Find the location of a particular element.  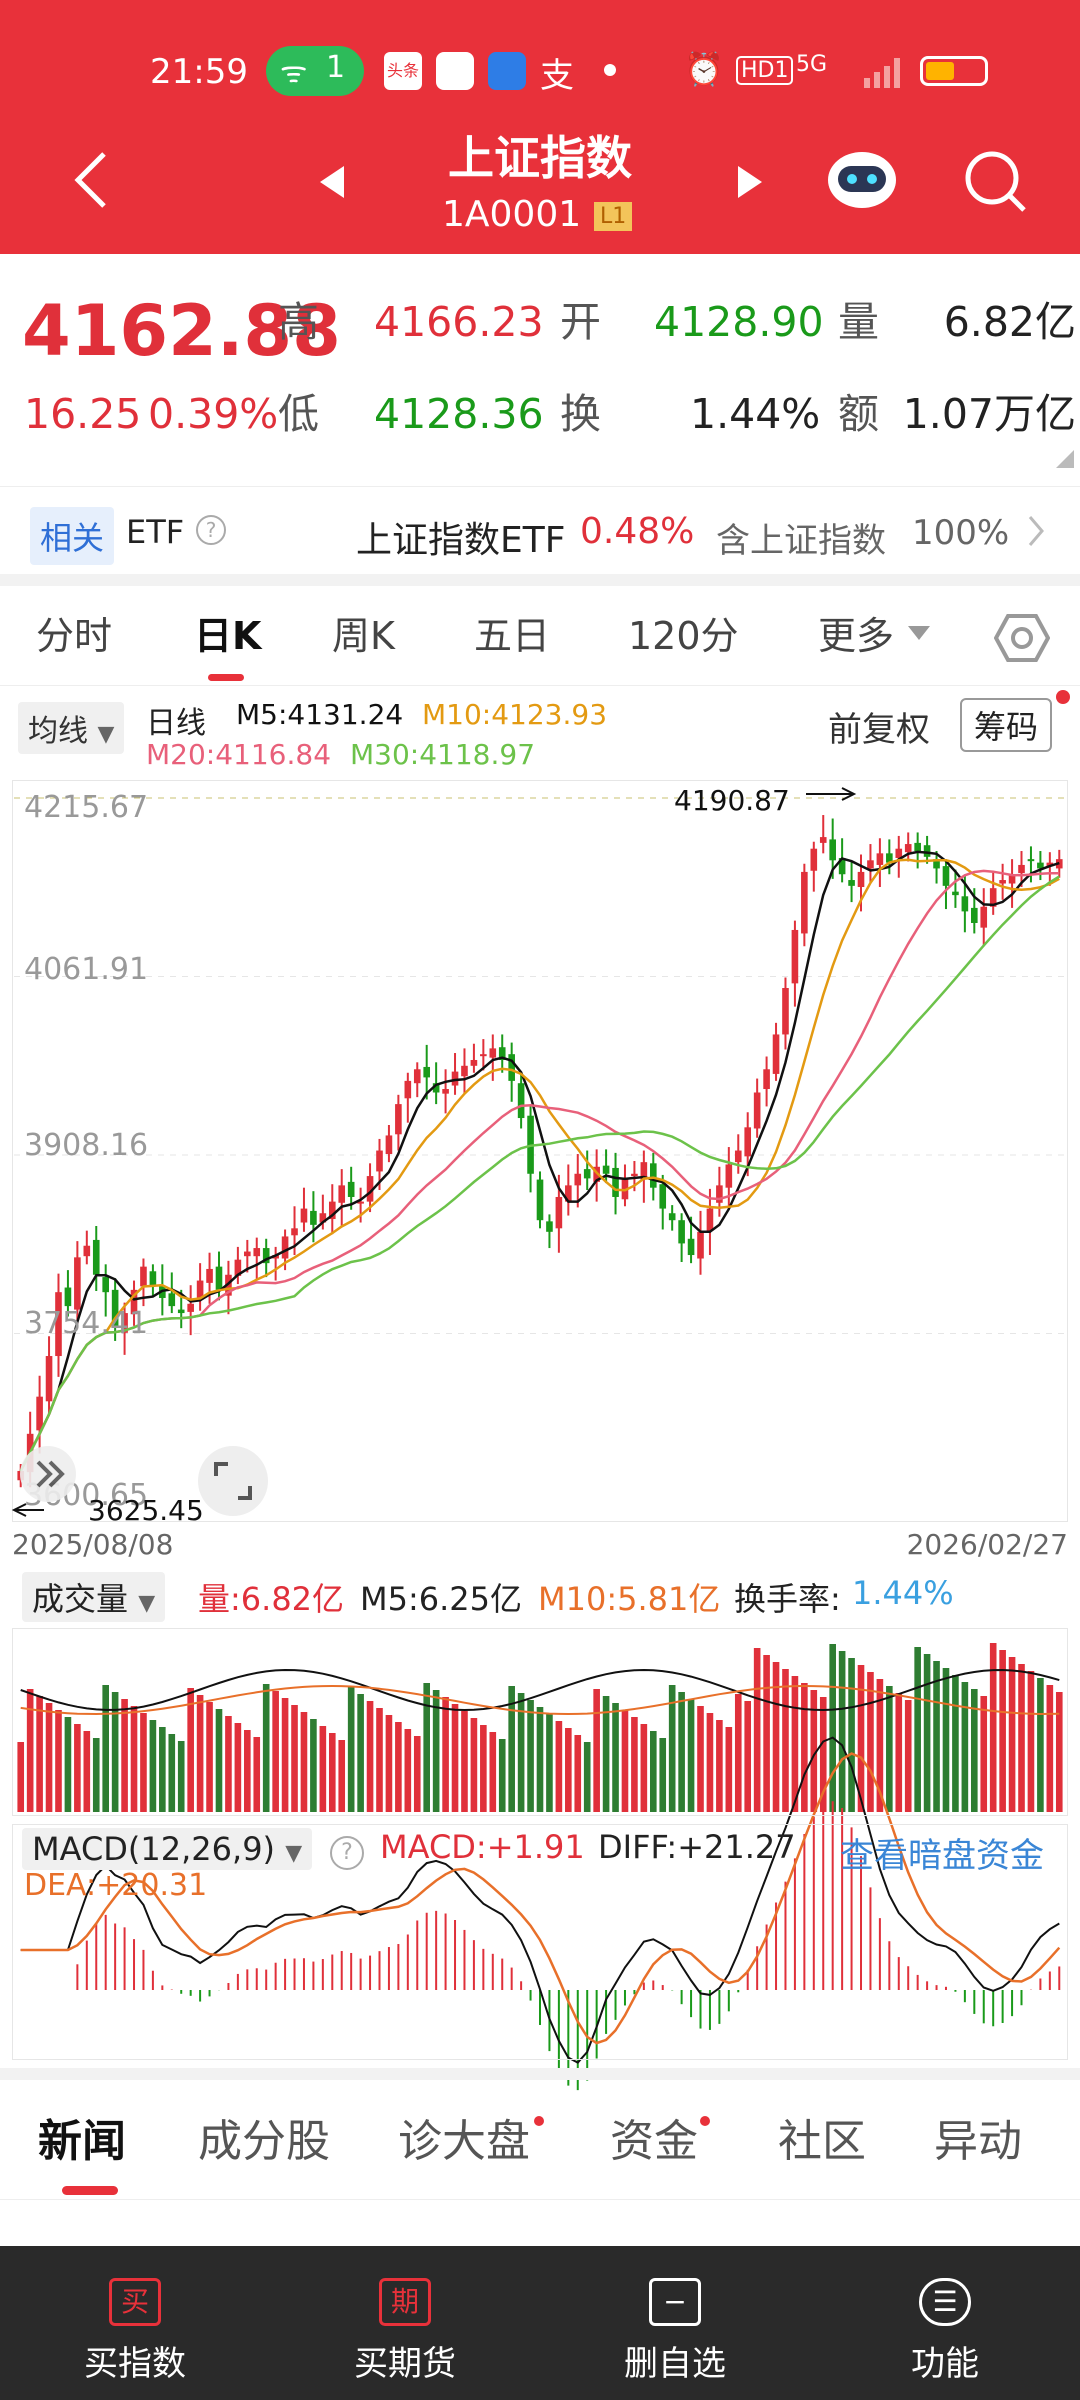

nav-remove-watch: − 删自选 is located at coordinates (675, 2323).